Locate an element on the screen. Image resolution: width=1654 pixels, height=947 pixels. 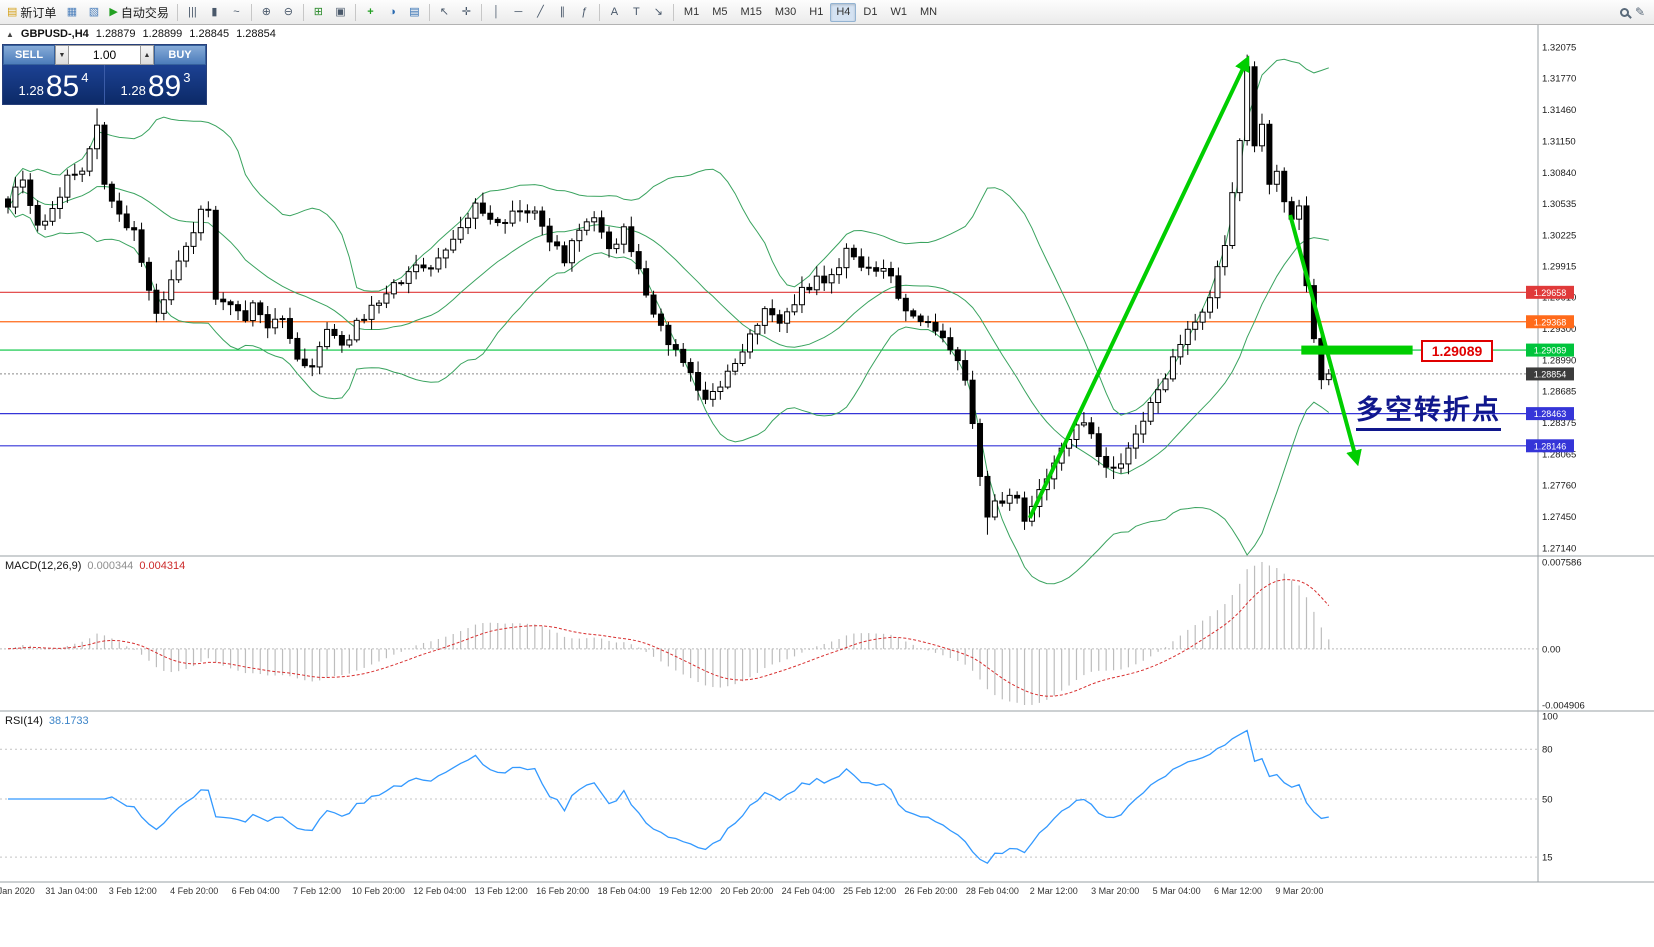
timeframe-m15-button: M15 is located at coordinates (751, 12).